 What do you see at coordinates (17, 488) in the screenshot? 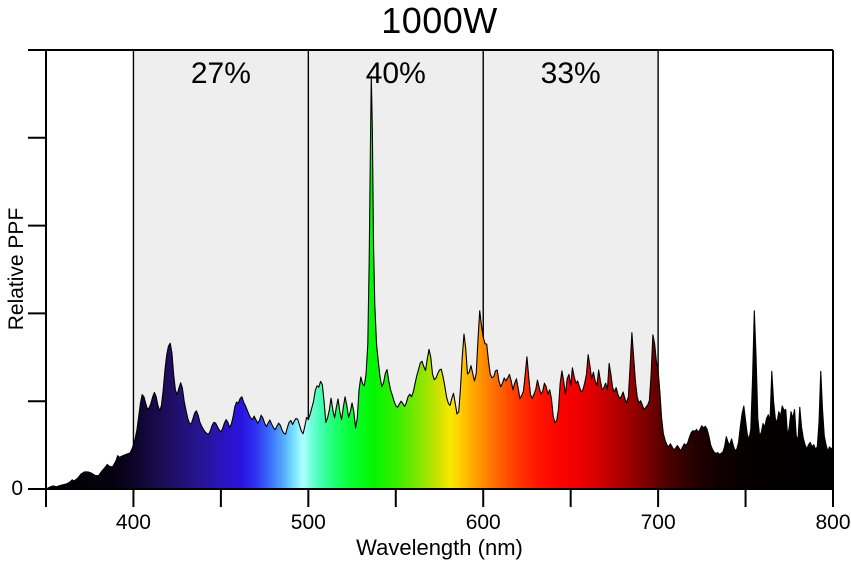
I see `y-tick-label-zero: 0` at bounding box center [17, 488].